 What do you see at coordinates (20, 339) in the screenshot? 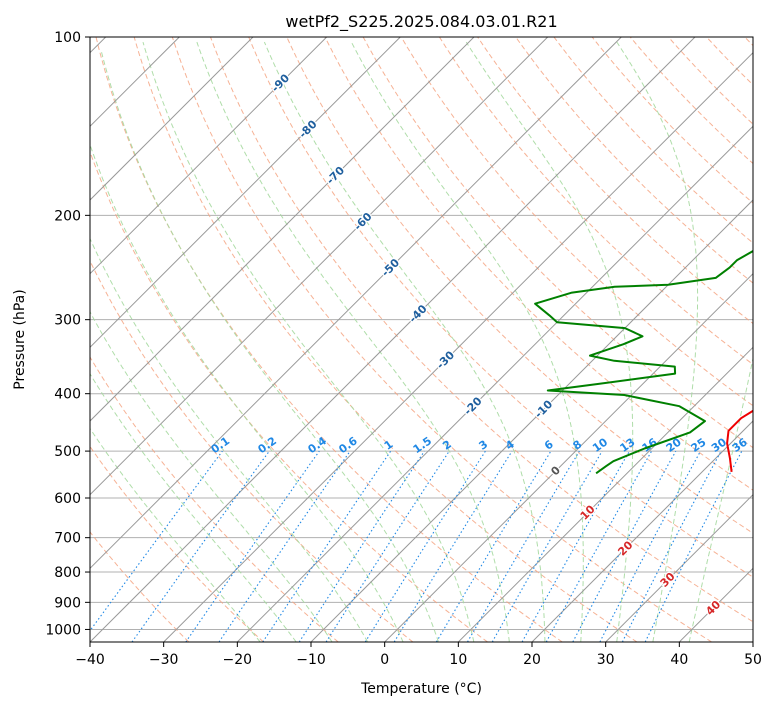
I see `y-axis-label: Pressure (hPa)` at bounding box center [20, 339].